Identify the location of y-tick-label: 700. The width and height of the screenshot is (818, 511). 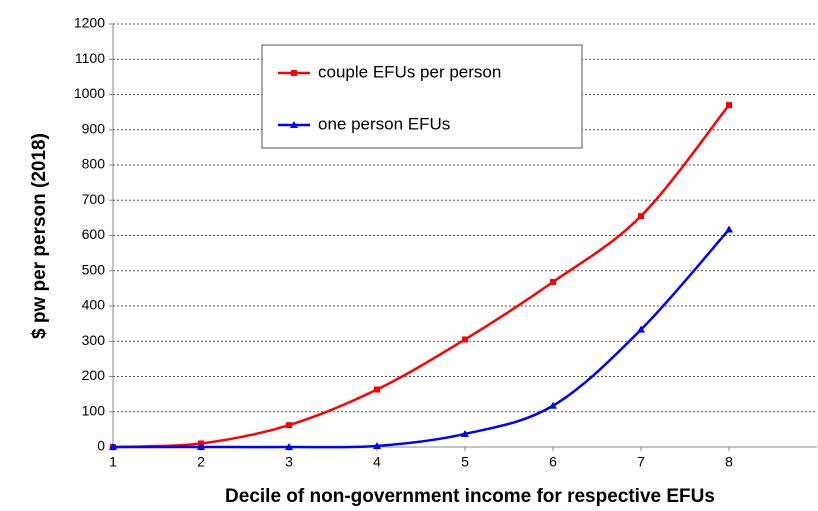
(94, 199).